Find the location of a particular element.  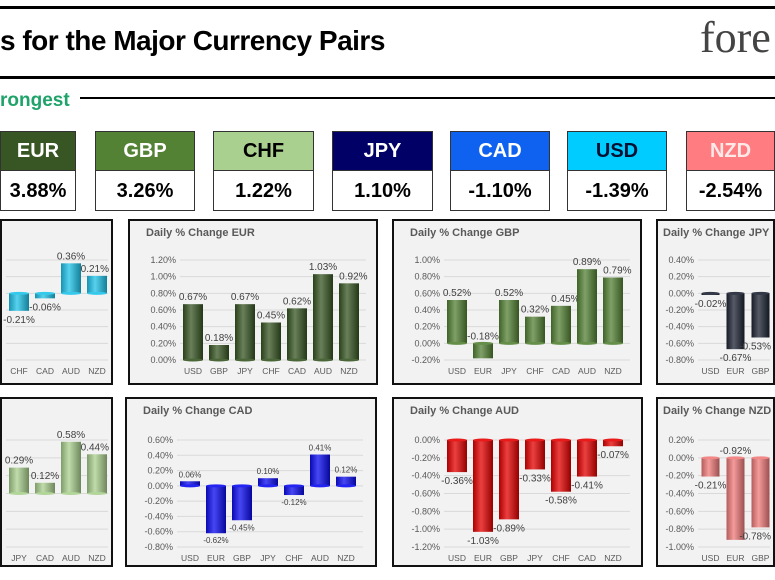

section-label-strongest: rongest is located at coordinates (35, 100).